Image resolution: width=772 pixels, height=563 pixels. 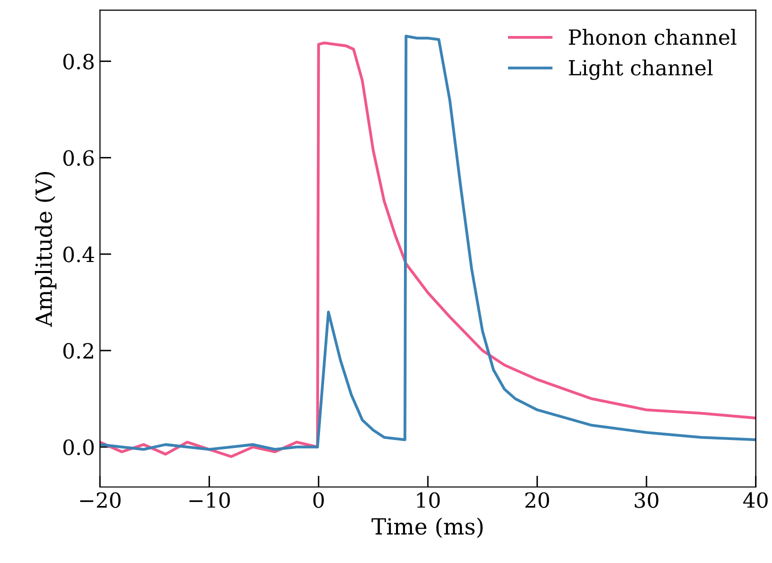 What do you see at coordinates (640, 69) in the screenshot?
I see `legend-label: Light channel` at bounding box center [640, 69].